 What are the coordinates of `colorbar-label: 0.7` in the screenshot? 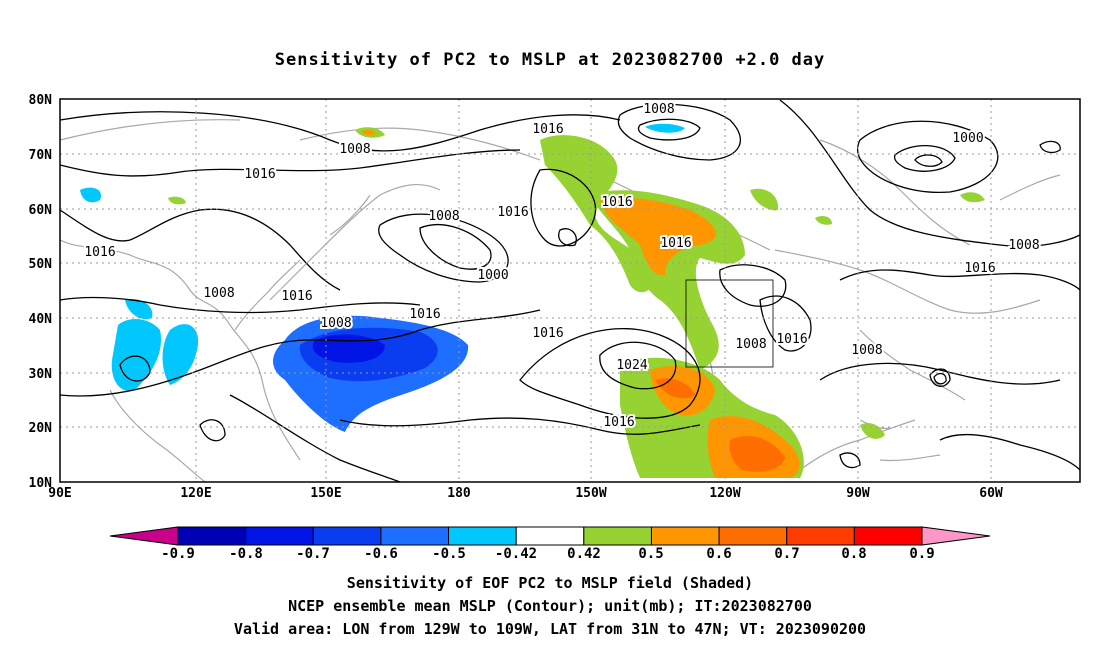 It's located at (786, 554).